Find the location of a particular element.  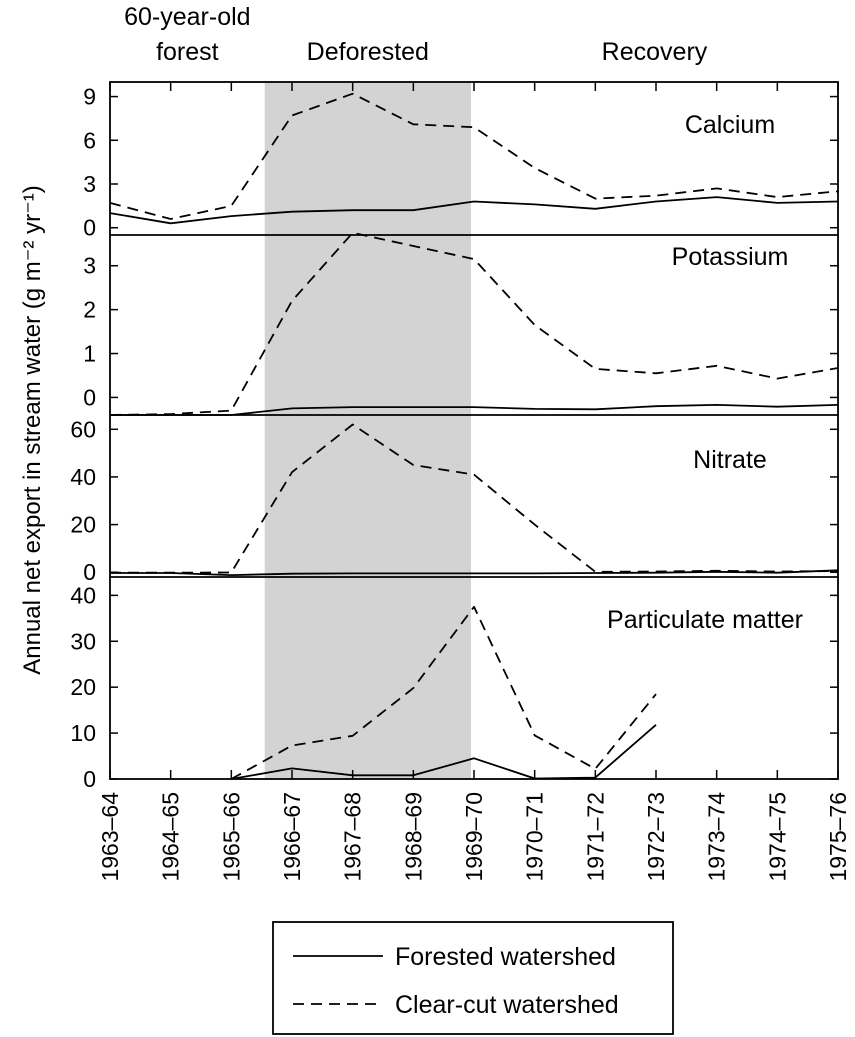

x-tick-label-9: 1972–73 is located at coordinates (656, 837).